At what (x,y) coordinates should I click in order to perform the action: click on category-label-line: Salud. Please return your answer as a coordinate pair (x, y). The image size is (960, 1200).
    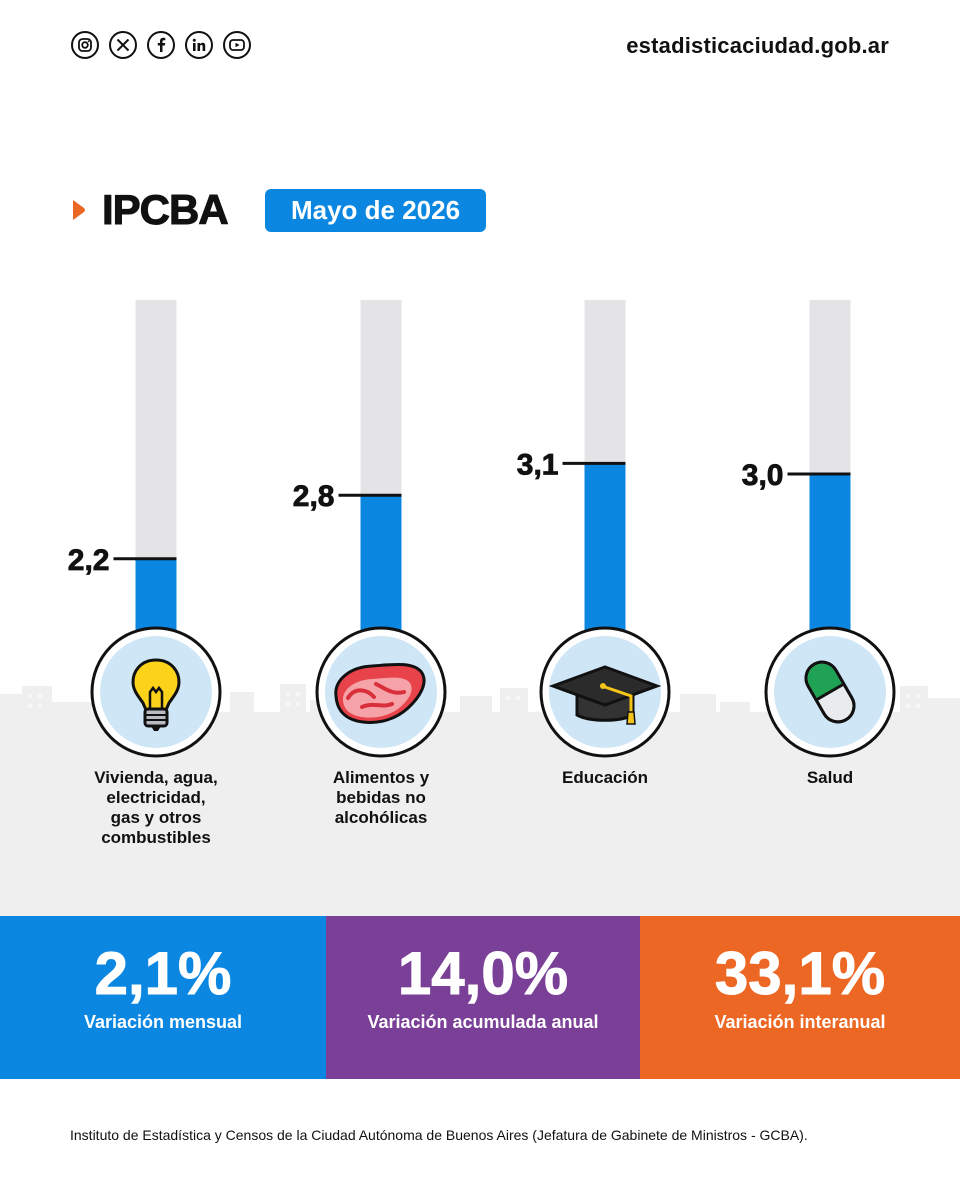
    Looking at the image, I should click on (830, 777).